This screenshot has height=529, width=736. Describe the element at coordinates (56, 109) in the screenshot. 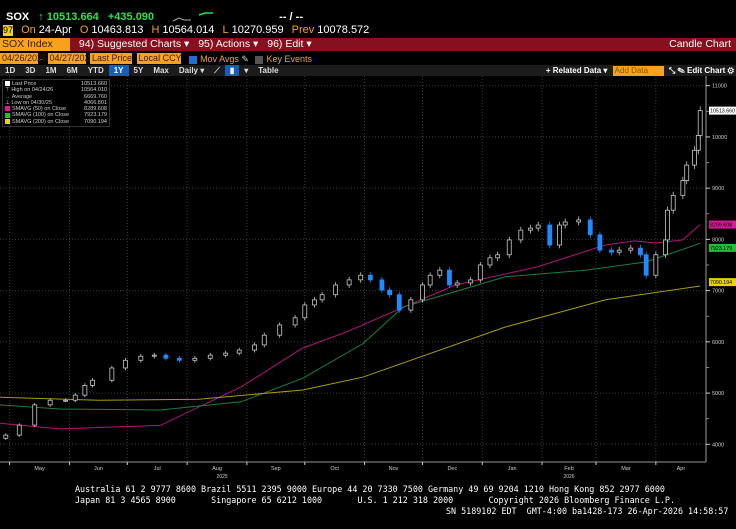

I see `legend-item: SMAVG (50) on Close 8289.608` at that location.